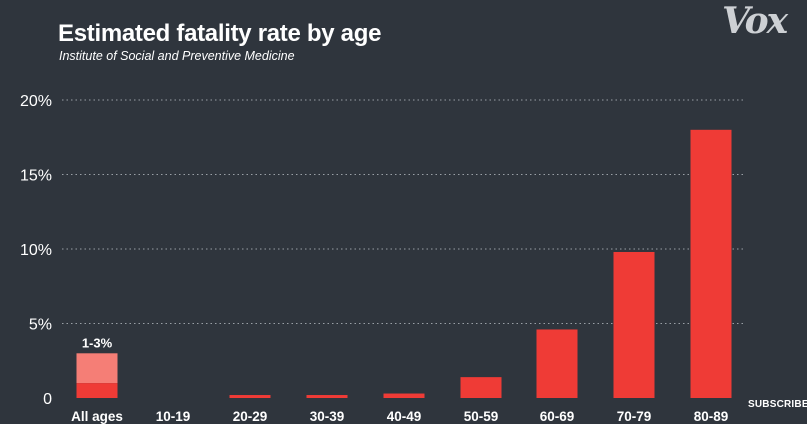 This screenshot has width=807, height=424. Describe the element at coordinates (557, 416) in the screenshot. I see `x-tick-label: 60-69` at that location.